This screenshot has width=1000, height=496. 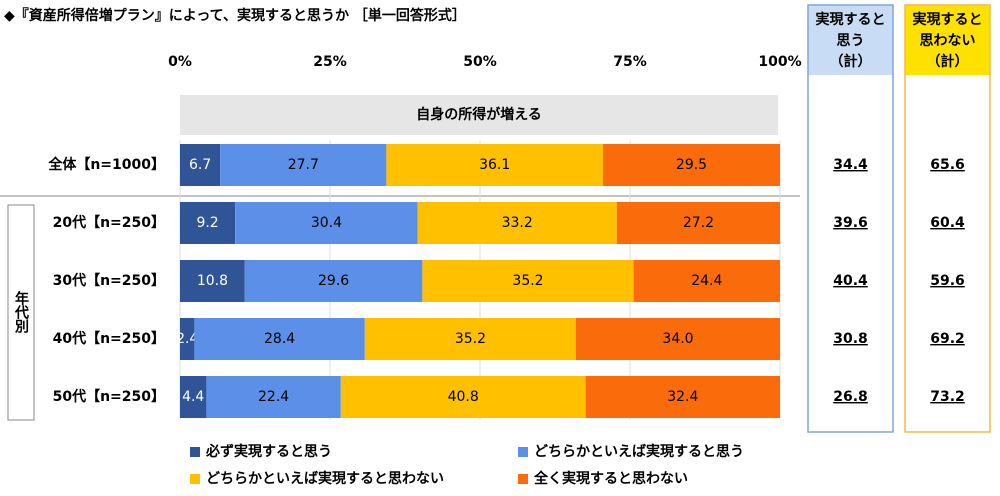 What do you see at coordinates (180, 62) in the screenshot?
I see `x-tick-label: 0%` at bounding box center [180, 62].